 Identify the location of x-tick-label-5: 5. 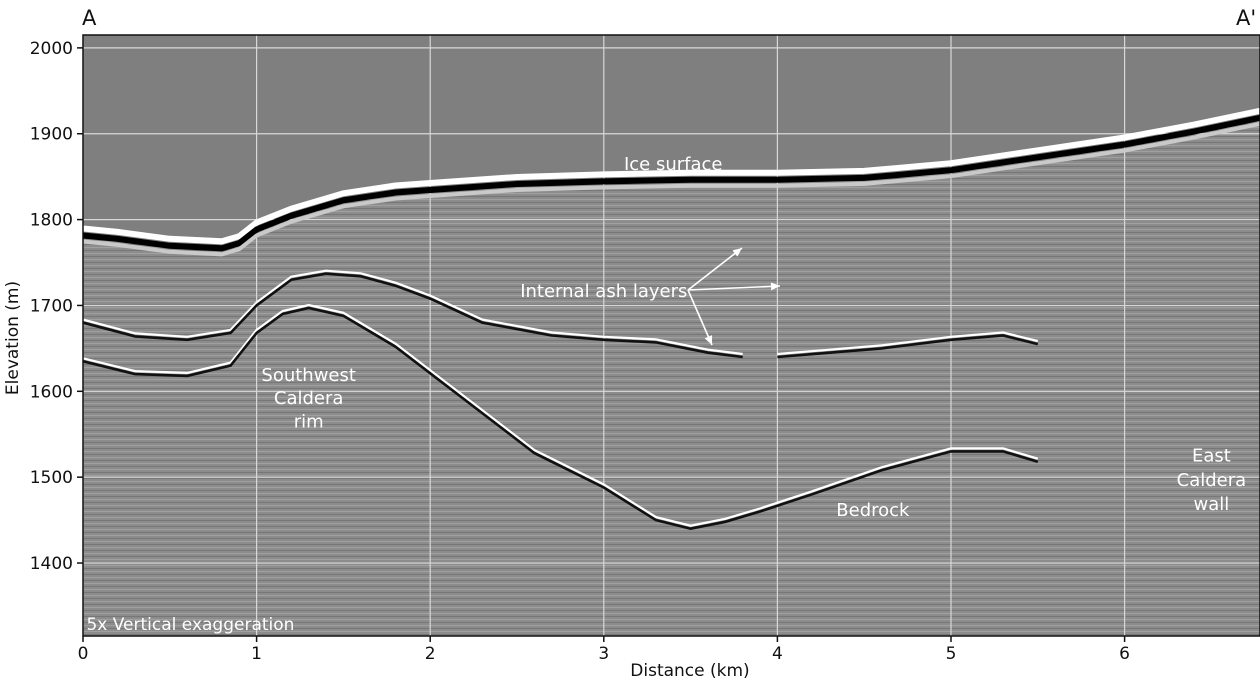
(951, 654).